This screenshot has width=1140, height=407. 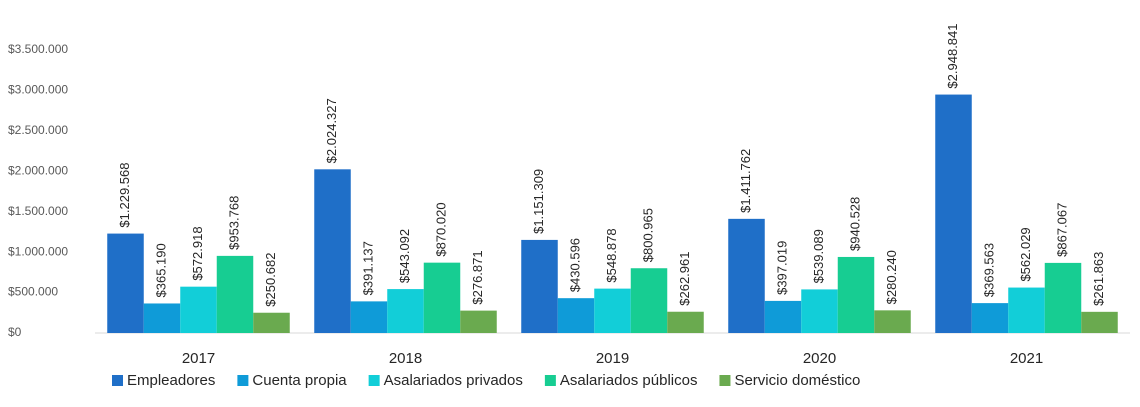 What do you see at coordinates (404, 256) in the screenshot?
I see `value-label: $543.092` at bounding box center [404, 256].